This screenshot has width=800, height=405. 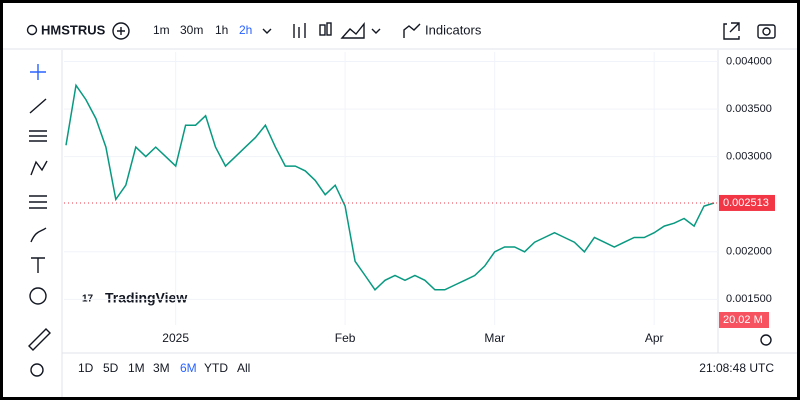 I want to click on settings, so click(x=766, y=340).